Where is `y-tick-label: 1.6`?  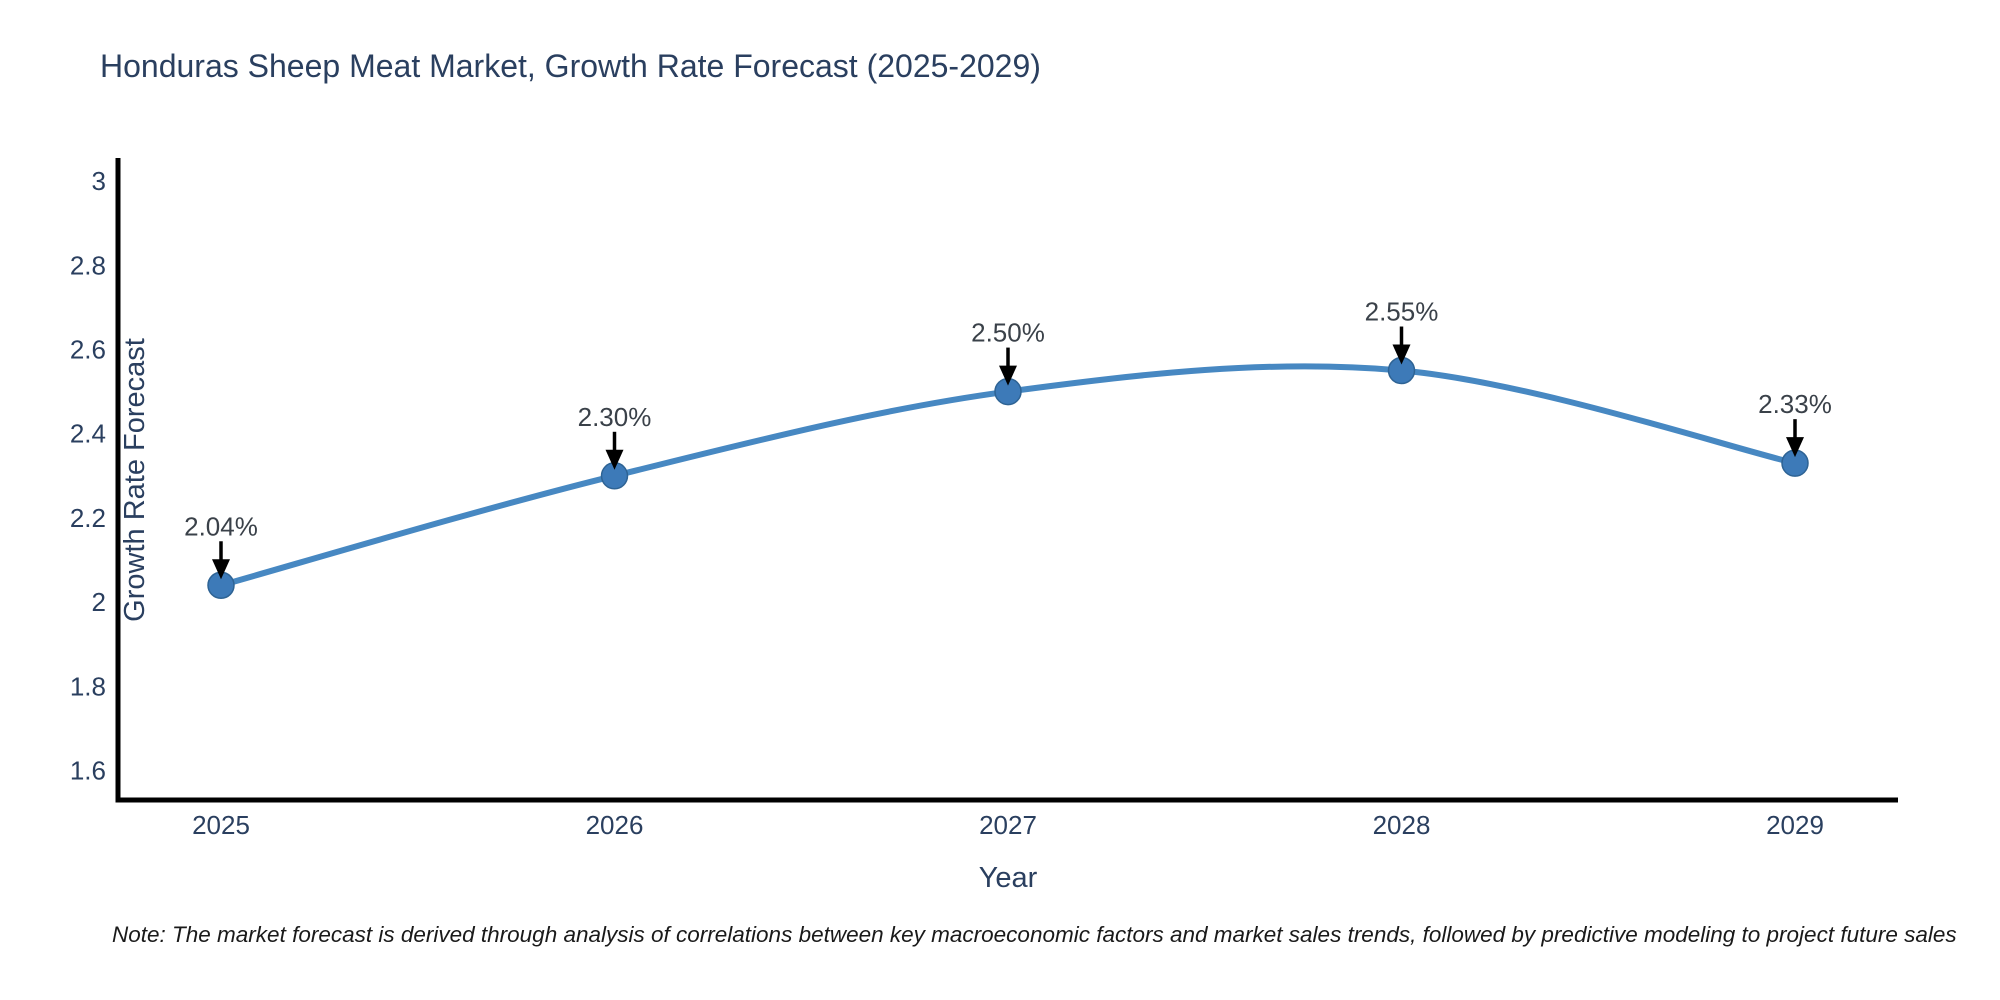 y-tick-label: 1.6 is located at coordinates (88, 771).